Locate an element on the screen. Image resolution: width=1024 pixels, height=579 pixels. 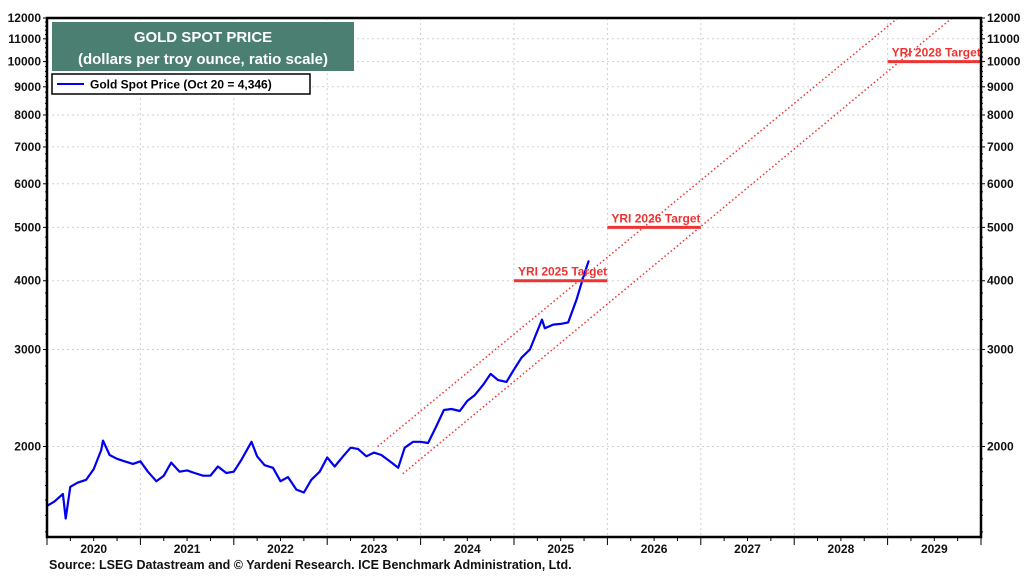
y-tick-label-left: 10000 is located at coordinates (25, 62).